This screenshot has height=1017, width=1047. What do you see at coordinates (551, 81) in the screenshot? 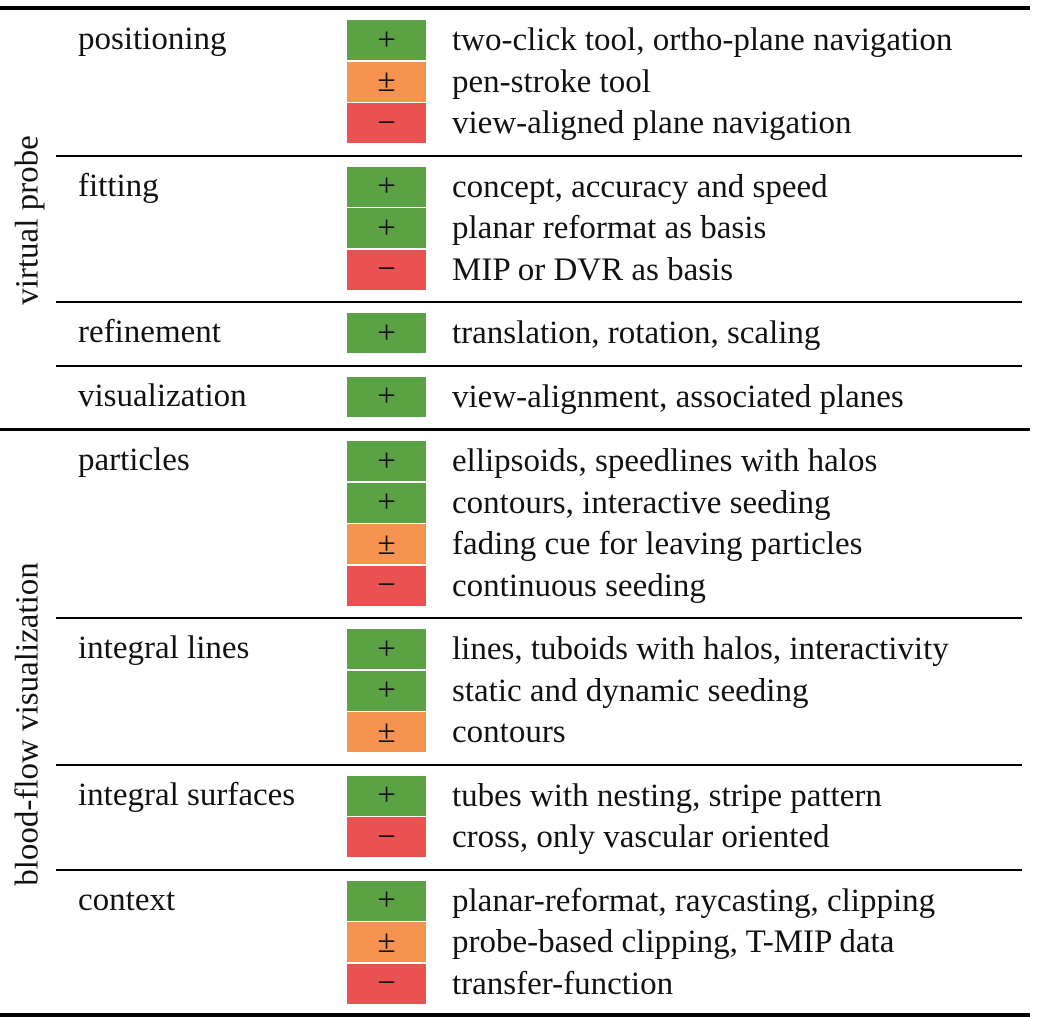
I see `item-description: pen-stroke tool` at bounding box center [551, 81].